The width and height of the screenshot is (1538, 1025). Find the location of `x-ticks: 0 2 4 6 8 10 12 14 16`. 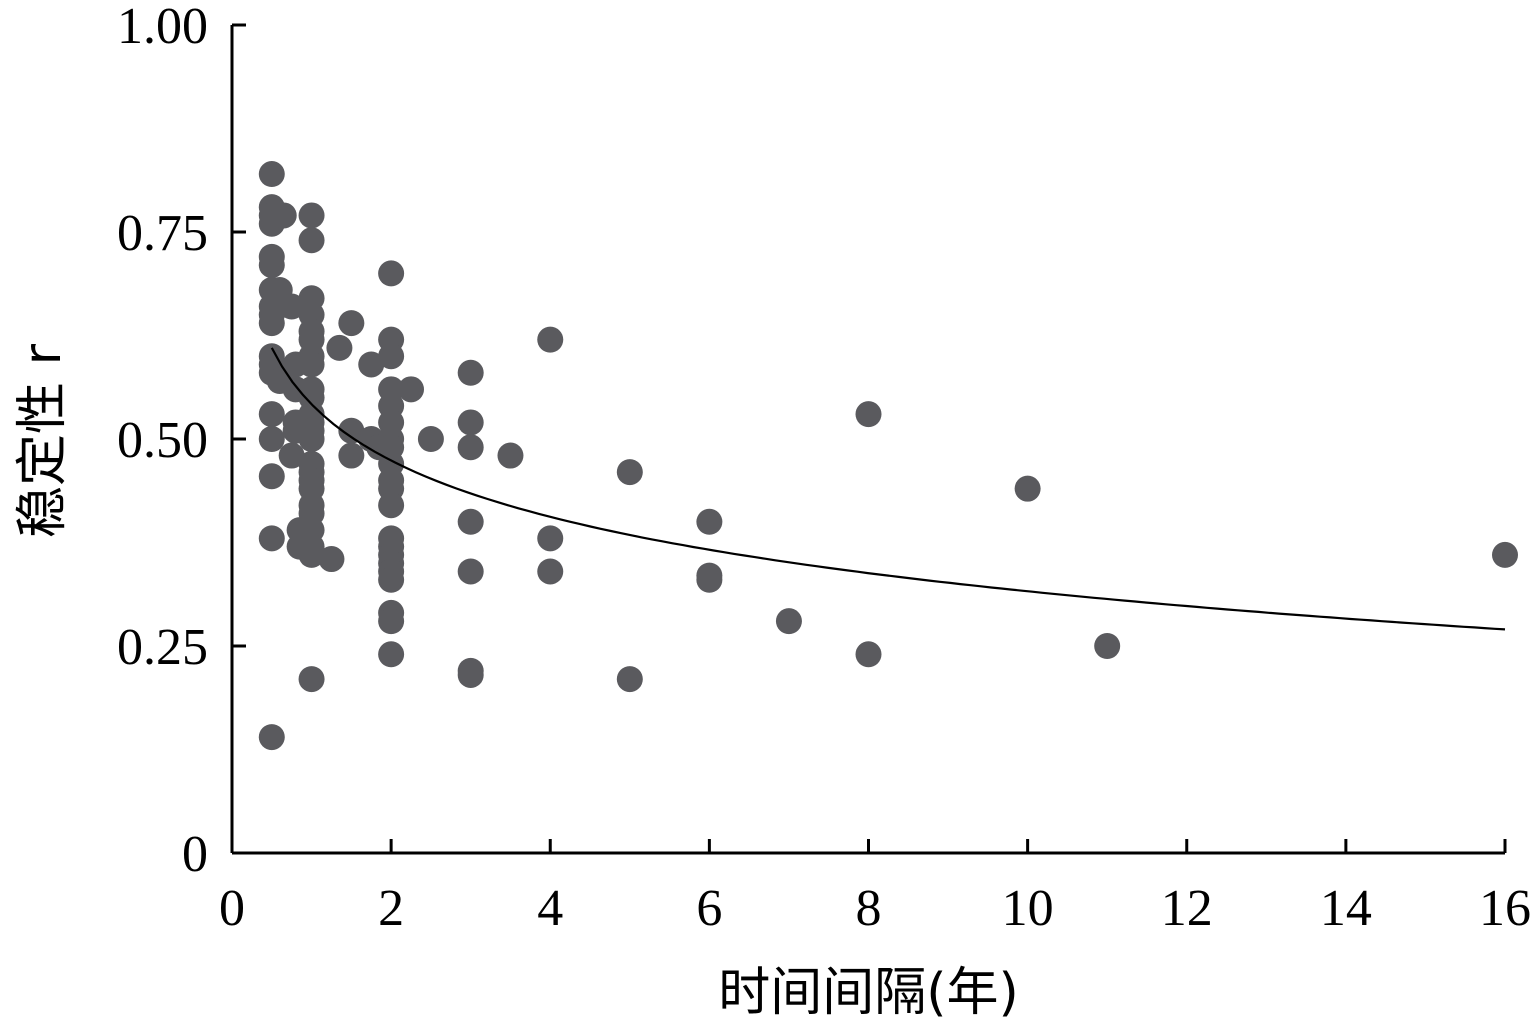

x-ticks: 0 2 4 6 8 10 12 14 16 is located at coordinates (875, 888).